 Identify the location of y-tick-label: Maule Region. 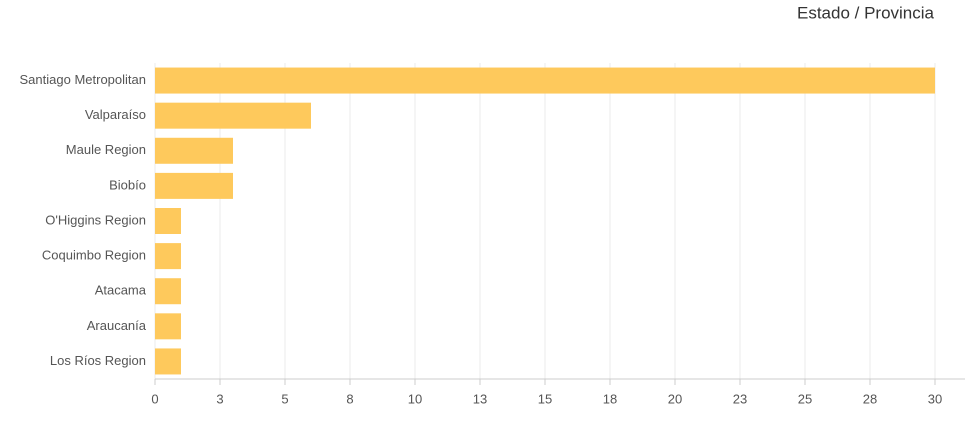
(106, 149).